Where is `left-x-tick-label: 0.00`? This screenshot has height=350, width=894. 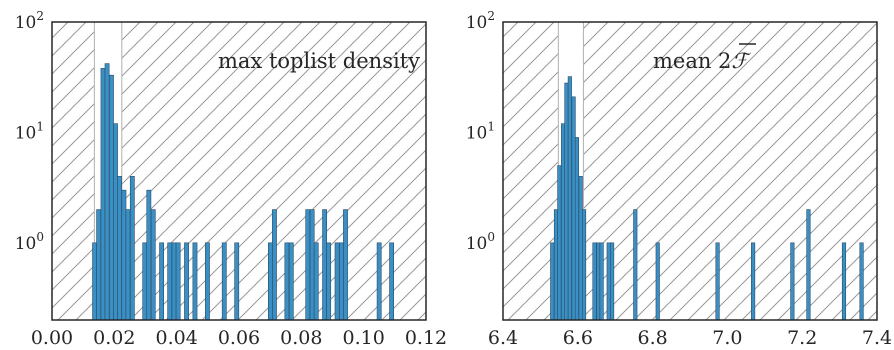
left-x-tick-label: 0.00 is located at coordinates (52, 338).